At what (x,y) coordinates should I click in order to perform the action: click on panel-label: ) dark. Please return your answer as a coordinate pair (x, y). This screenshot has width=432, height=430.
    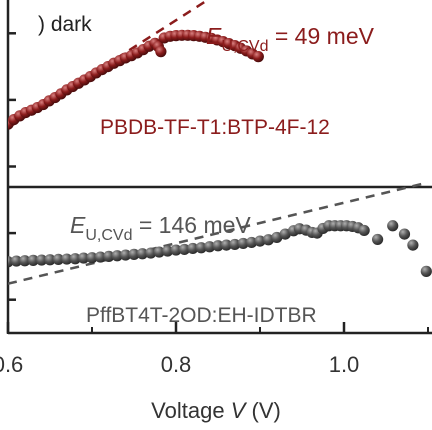
    Looking at the image, I should click on (65, 24).